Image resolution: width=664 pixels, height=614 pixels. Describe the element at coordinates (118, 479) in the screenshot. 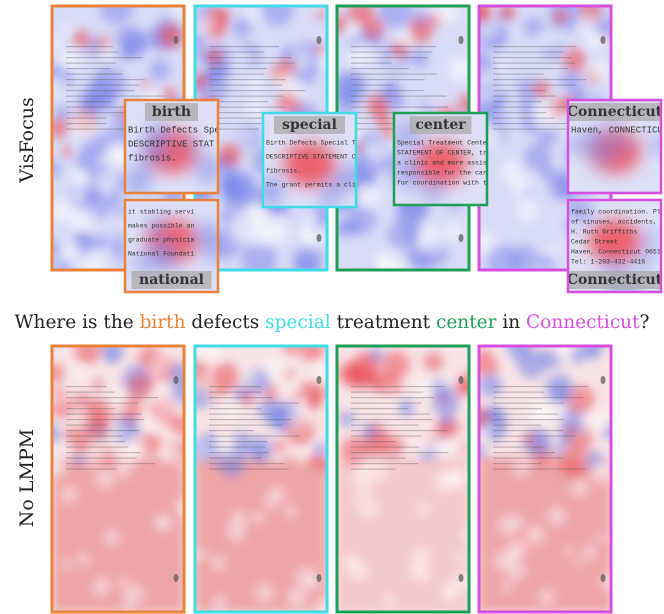

I see `heatmap` at that location.